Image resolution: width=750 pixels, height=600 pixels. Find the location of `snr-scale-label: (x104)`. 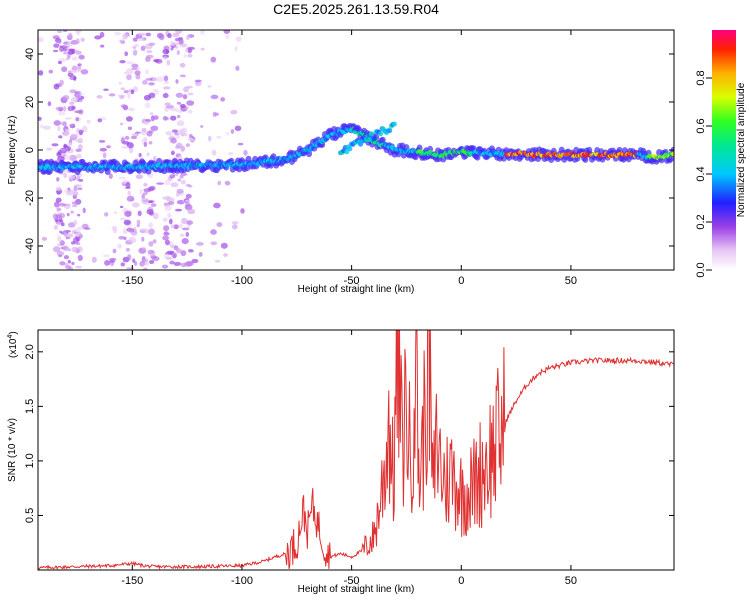

snr-scale-label: (x104) is located at coordinates (13, 344).